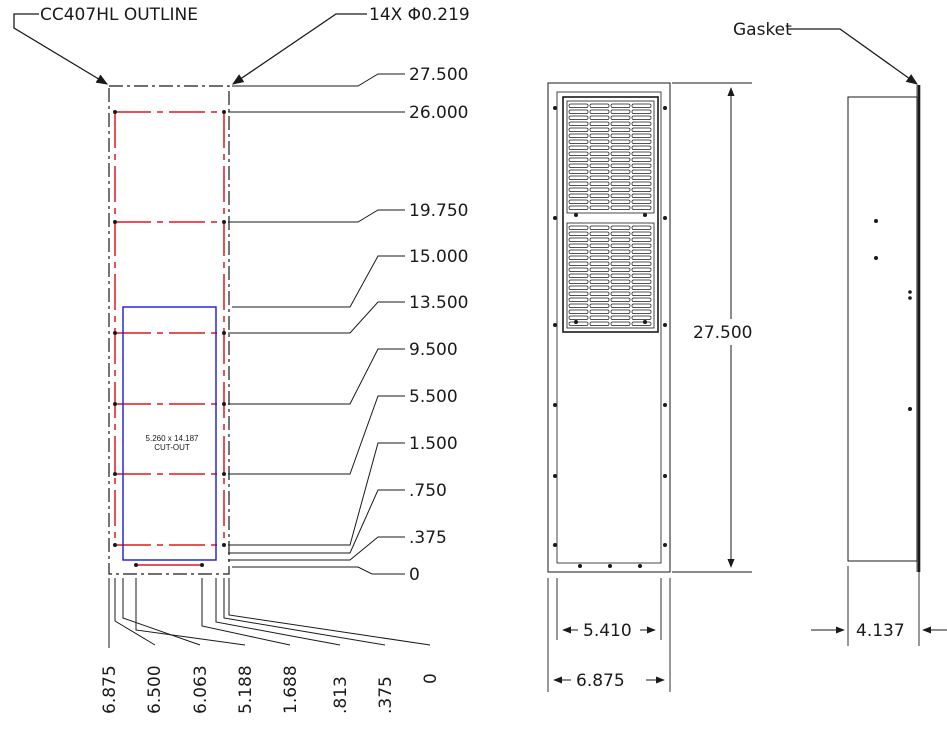 The height and width of the screenshot is (744, 947). What do you see at coordinates (201, 689) in the screenshot?
I see `hdim-label: 6.063` at bounding box center [201, 689].